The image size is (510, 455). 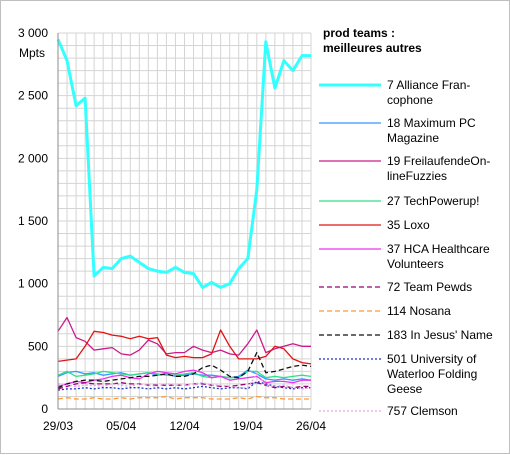 I want to click on legend-label: 501 University of, so click(x=432, y=359).